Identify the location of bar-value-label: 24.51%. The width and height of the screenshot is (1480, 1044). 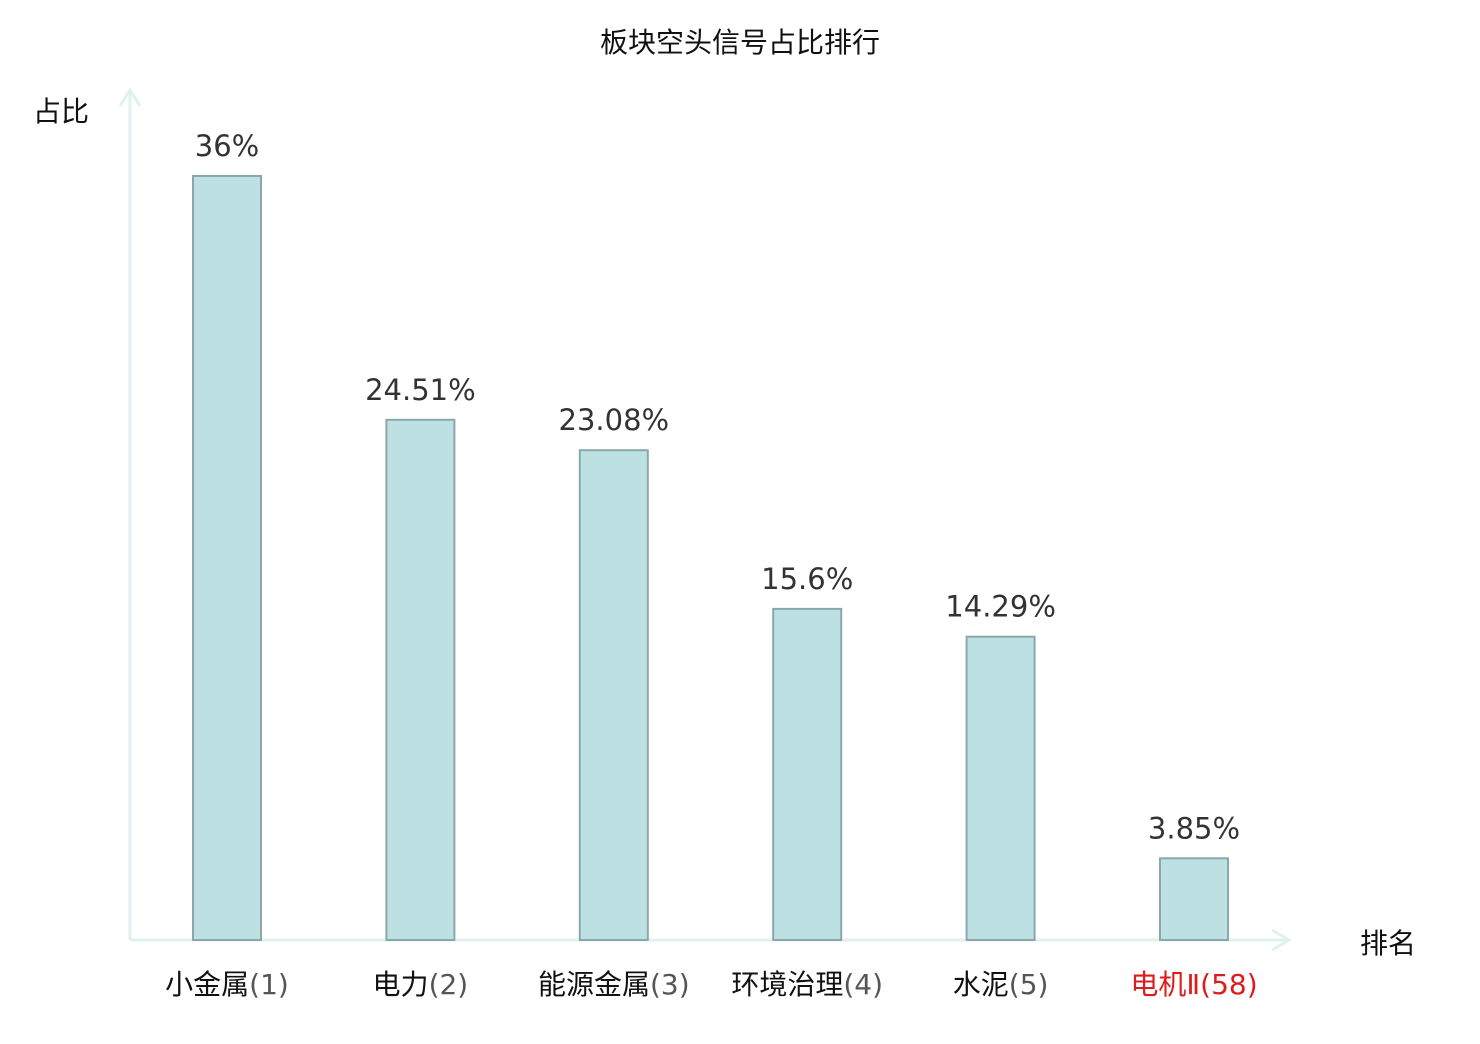
(420, 390).